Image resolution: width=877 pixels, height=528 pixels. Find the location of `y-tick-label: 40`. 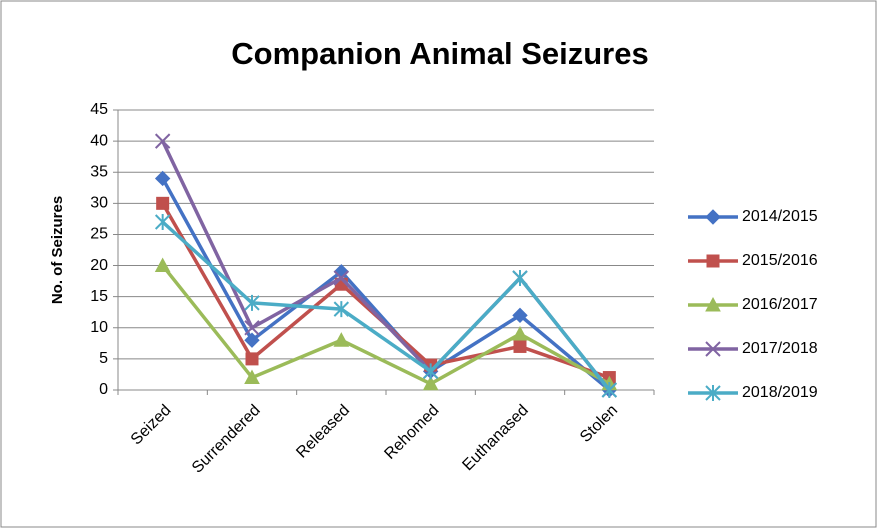

y-tick-label: 40 is located at coordinates (99, 140).